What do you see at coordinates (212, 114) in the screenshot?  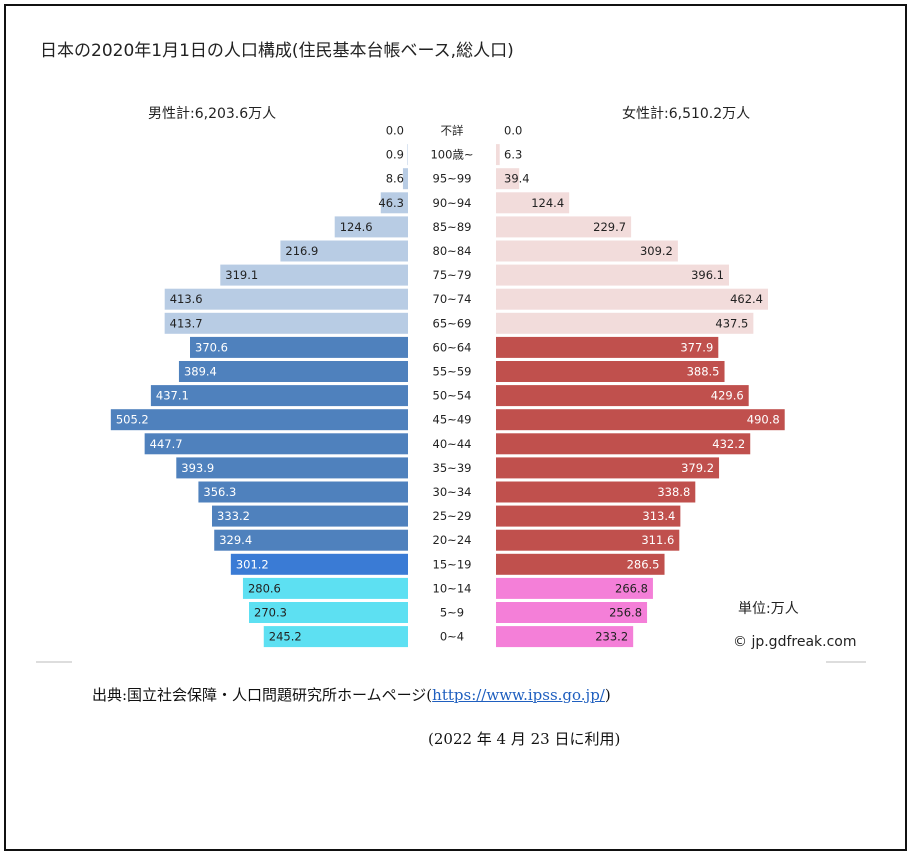 I see `male-total-label: 男性計:6,203.6万人` at bounding box center [212, 114].